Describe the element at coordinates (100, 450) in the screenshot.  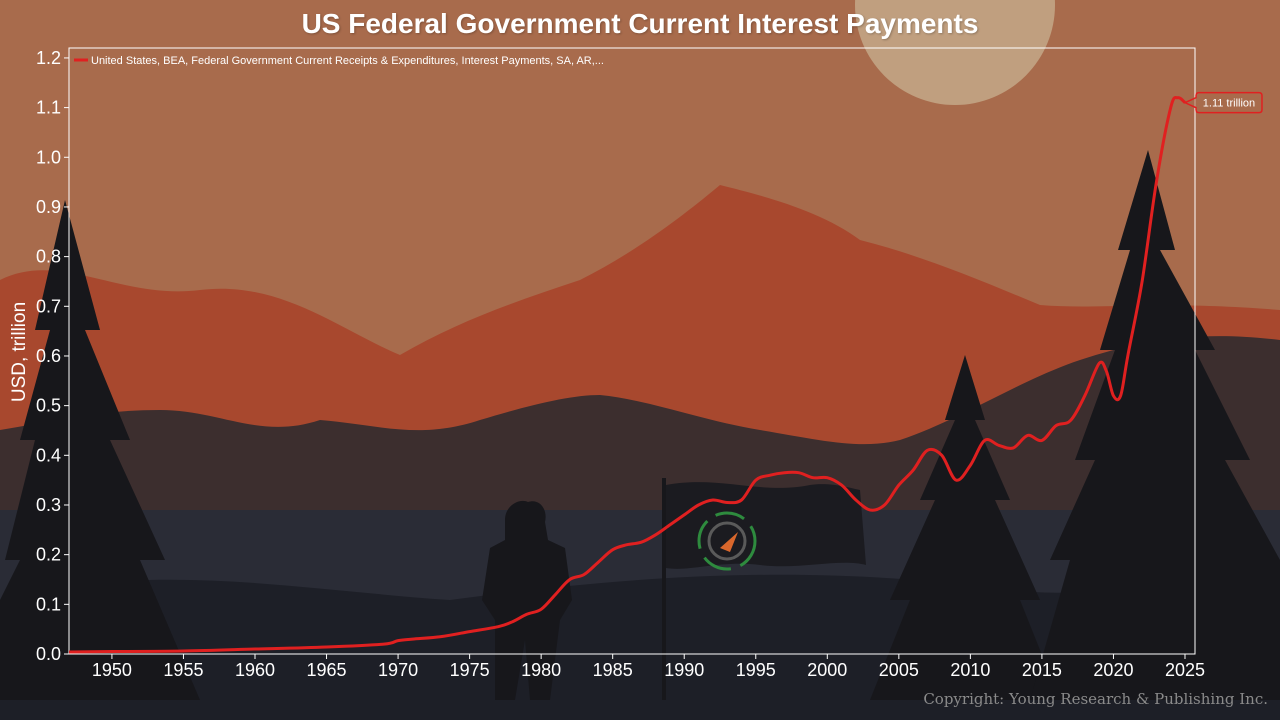
I see `pine-tree-left` at that location.